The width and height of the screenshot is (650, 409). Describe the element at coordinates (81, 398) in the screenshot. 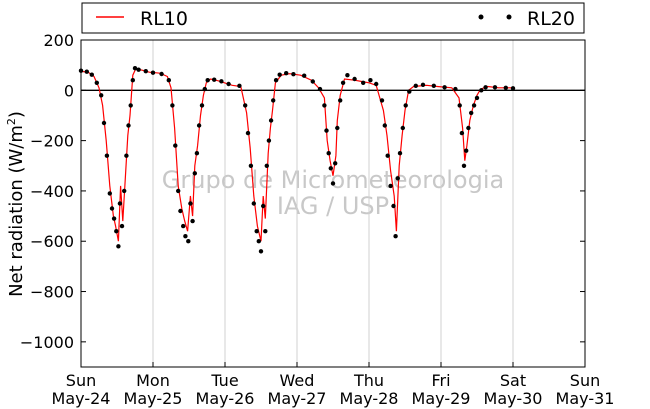

I see `x-tick-date-label: May-24` at that location.